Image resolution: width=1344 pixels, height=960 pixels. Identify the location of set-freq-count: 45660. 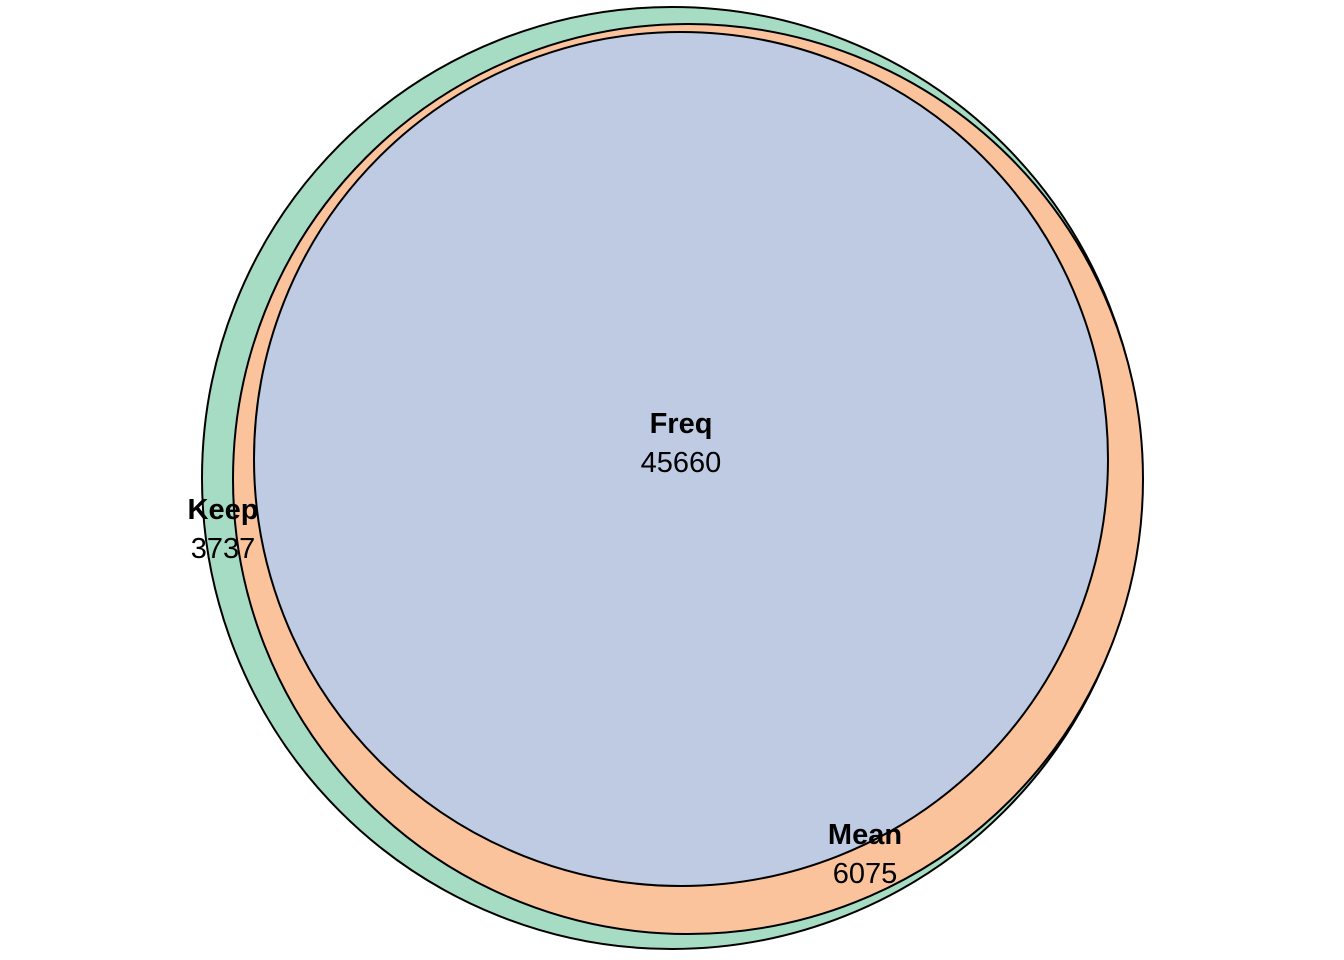
(681, 463).